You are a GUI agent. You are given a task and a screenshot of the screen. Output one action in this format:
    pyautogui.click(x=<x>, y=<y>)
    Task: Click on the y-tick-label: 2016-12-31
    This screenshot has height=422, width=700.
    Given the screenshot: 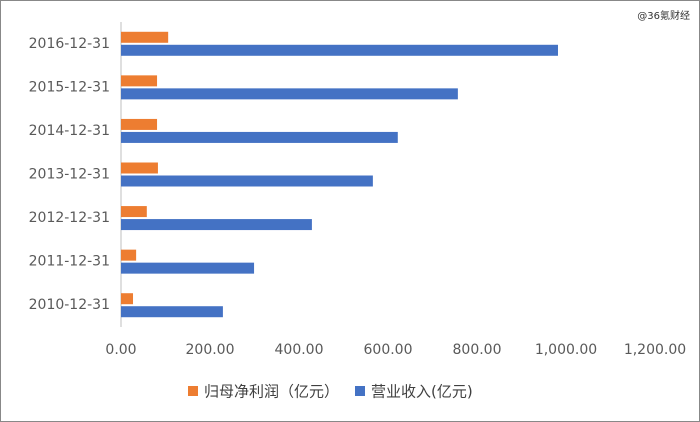 What is the action you would take?
    pyautogui.click(x=69, y=44)
    